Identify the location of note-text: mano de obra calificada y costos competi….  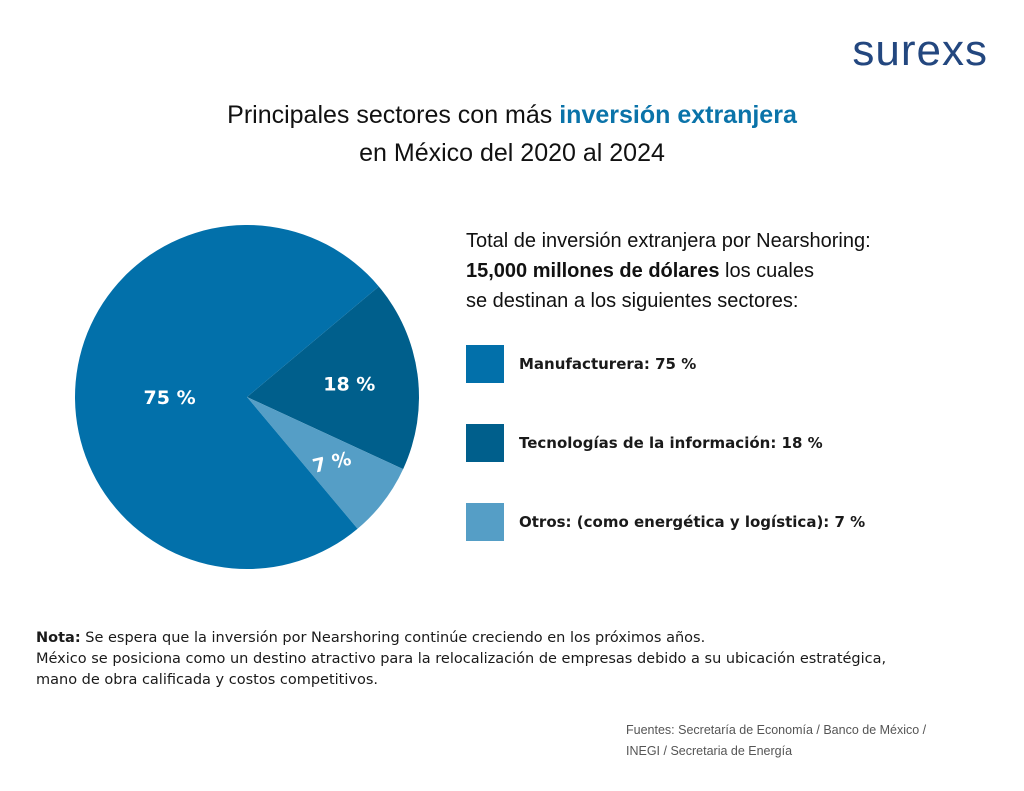
(207, 680).